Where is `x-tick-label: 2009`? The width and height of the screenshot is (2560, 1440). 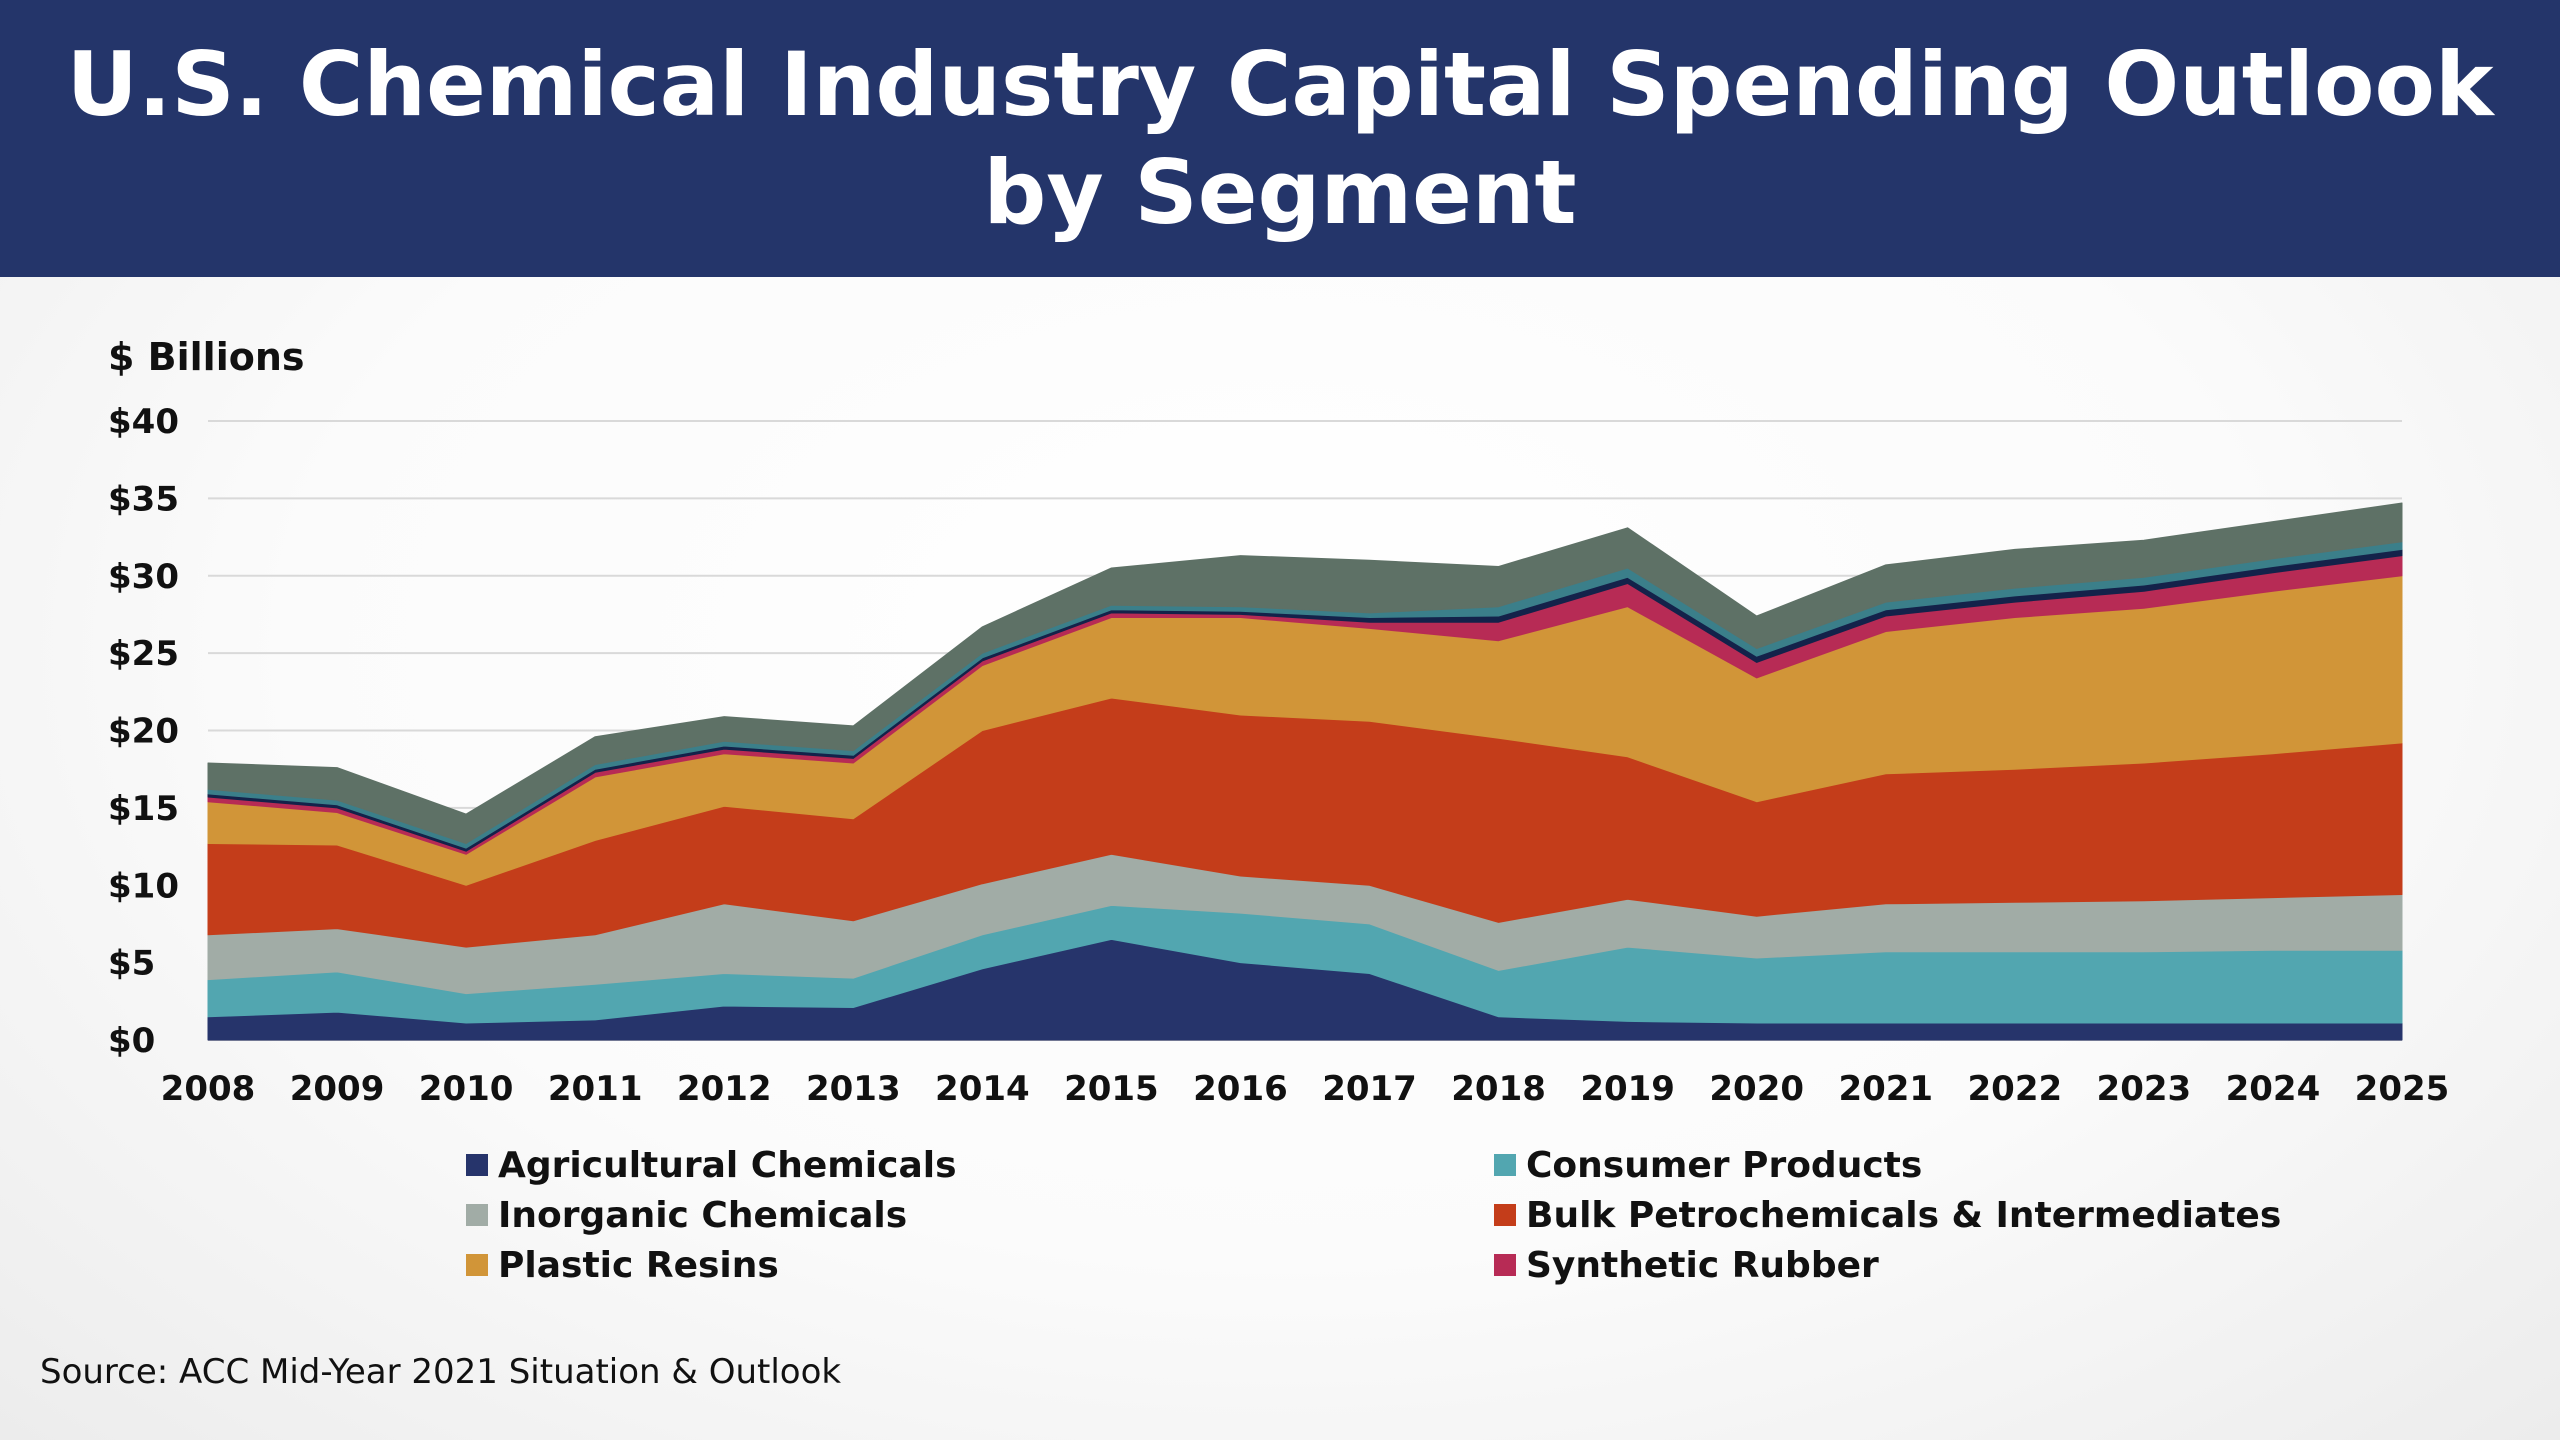 x-tick-label: 2009 is located at coordinates (337, 1089).